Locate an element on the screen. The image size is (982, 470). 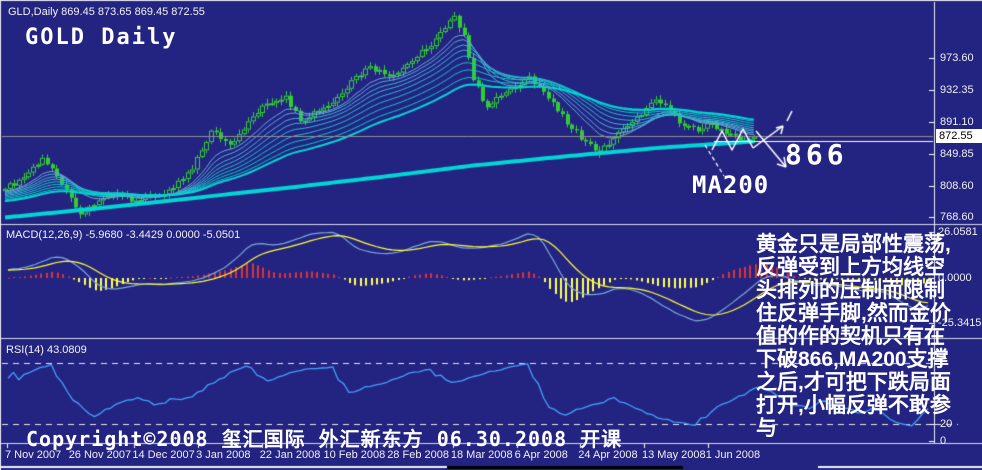
date-axis-label: 6 Apr 2008 is located at coordinates (541, 455).